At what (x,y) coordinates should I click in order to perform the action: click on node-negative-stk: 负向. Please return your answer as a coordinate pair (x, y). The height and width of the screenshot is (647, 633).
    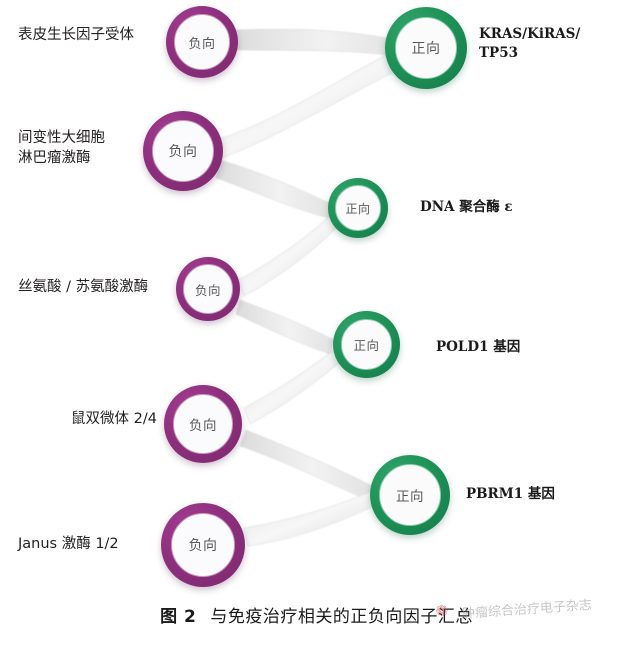
    Looking at the image, I should click on (208, 289).